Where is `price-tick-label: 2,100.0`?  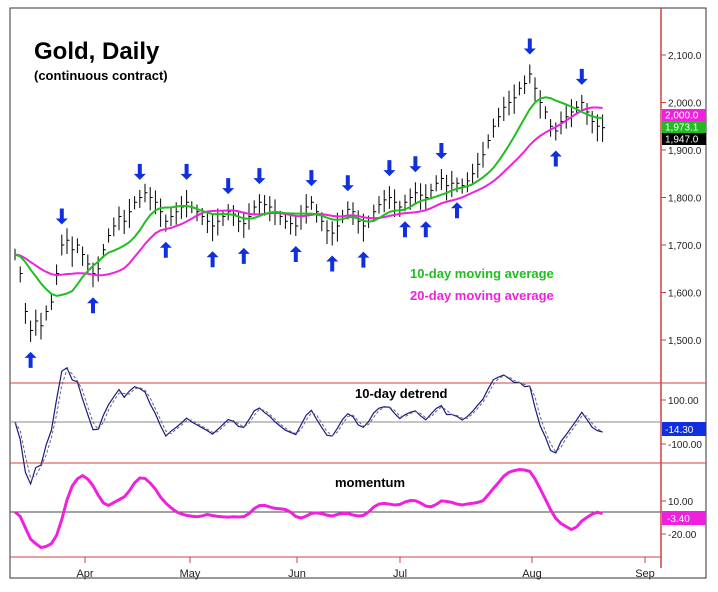 price-tick-label: 2,100.0 is located at coordinates (685, 56).